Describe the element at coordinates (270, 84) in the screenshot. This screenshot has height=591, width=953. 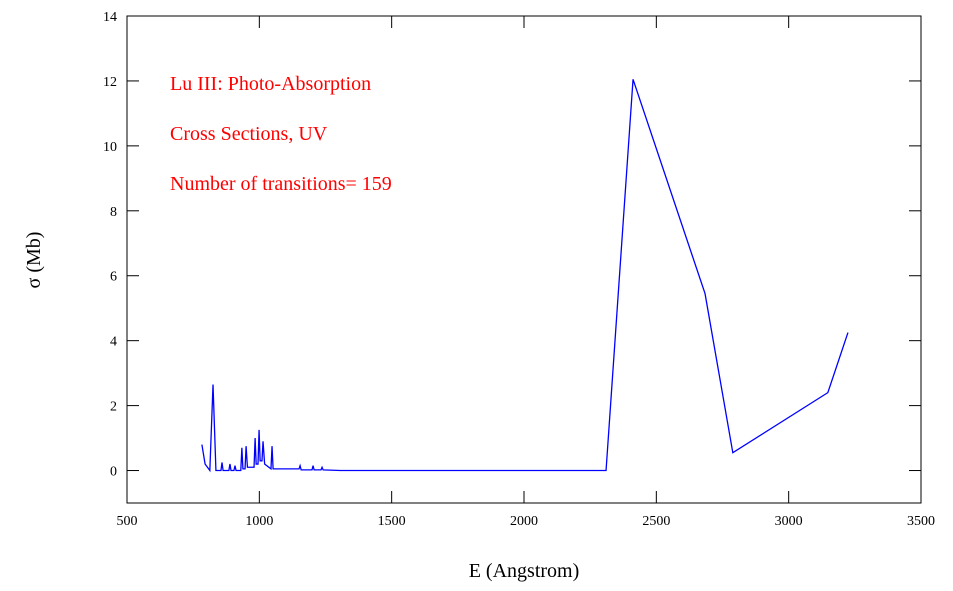
I see `annotation: Lu III: Photo-Absorption` at that location.